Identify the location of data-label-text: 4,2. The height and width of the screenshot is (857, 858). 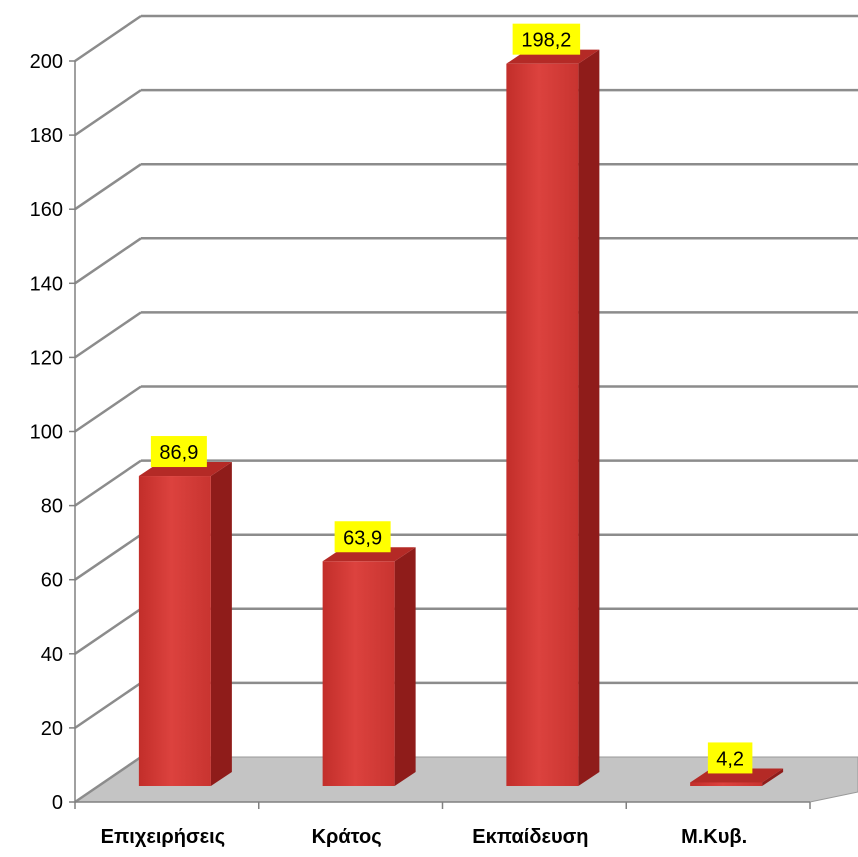
(730, 759).